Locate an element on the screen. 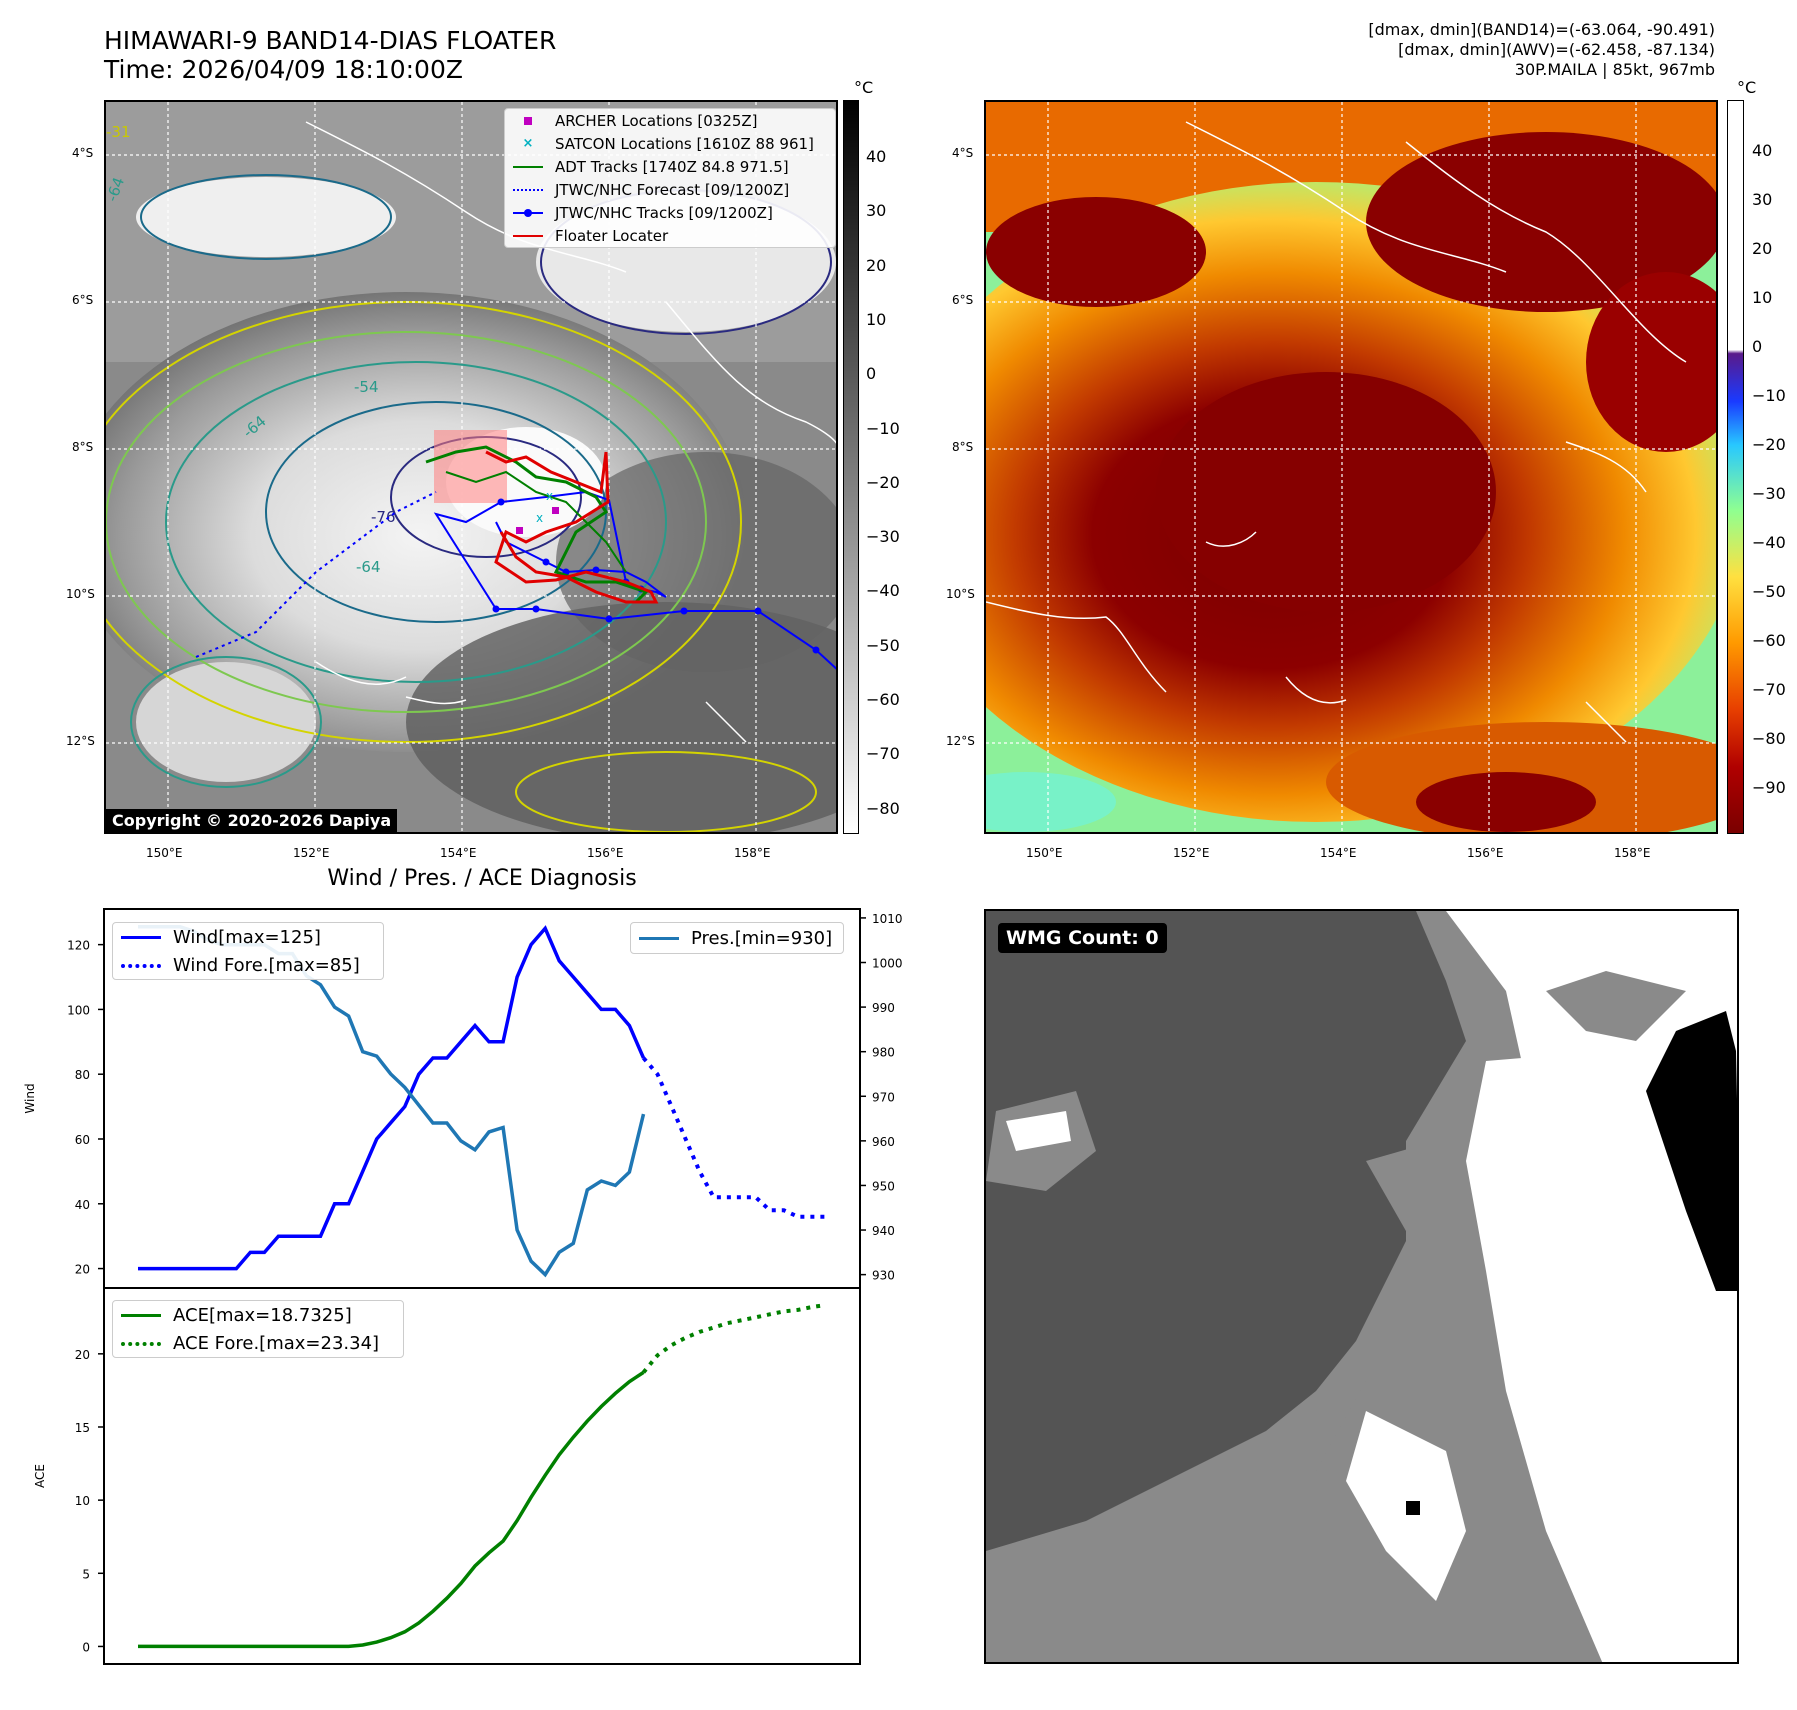  contour-label: -31 is located at coordinates (118, 132).